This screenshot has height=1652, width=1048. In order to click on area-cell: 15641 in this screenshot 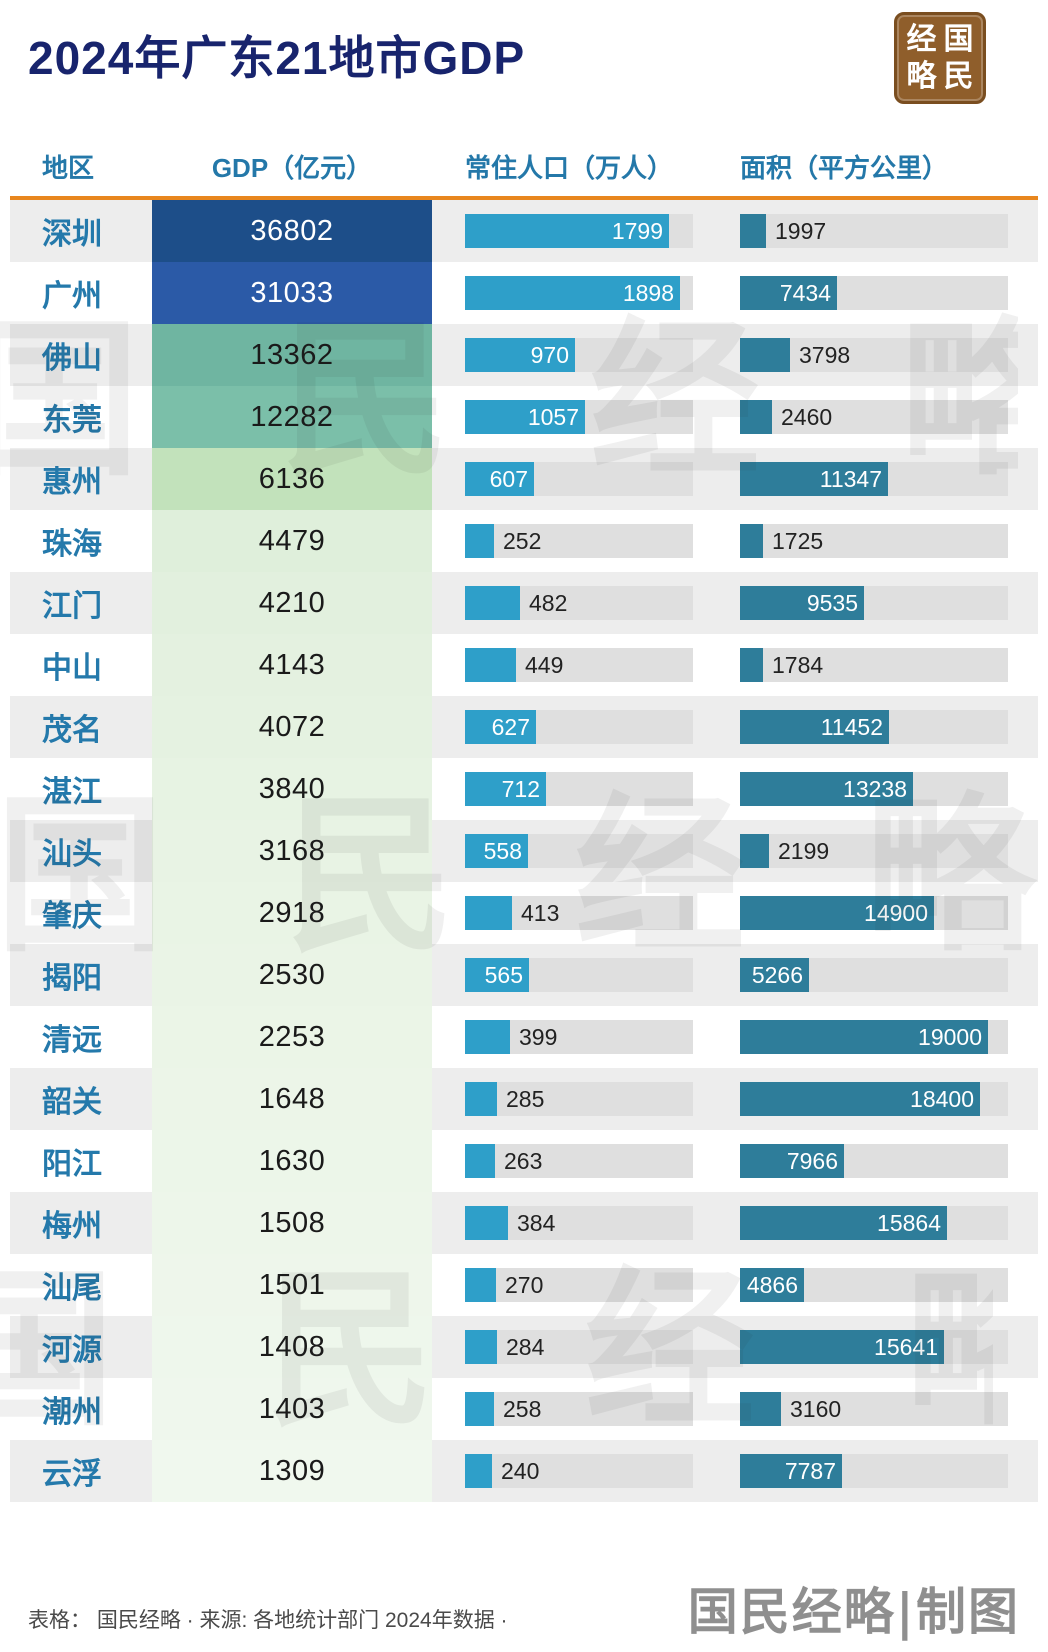, I will do `click(869, 1347)`.